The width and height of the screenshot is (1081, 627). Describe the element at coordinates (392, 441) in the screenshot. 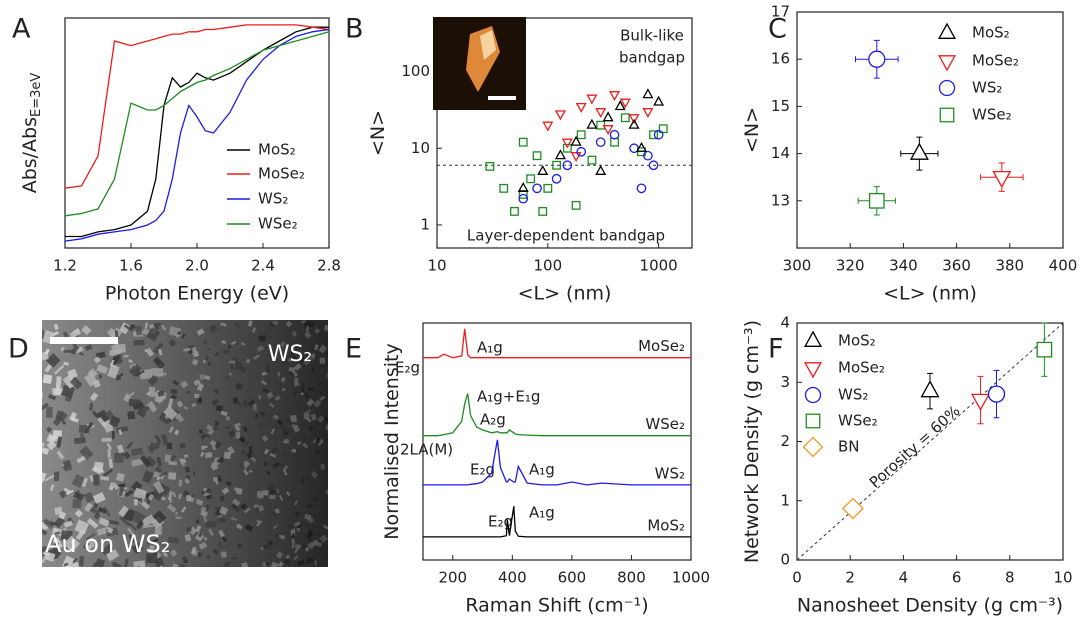

I see `y-axis-label-text: Normalised Intensity` at that location.